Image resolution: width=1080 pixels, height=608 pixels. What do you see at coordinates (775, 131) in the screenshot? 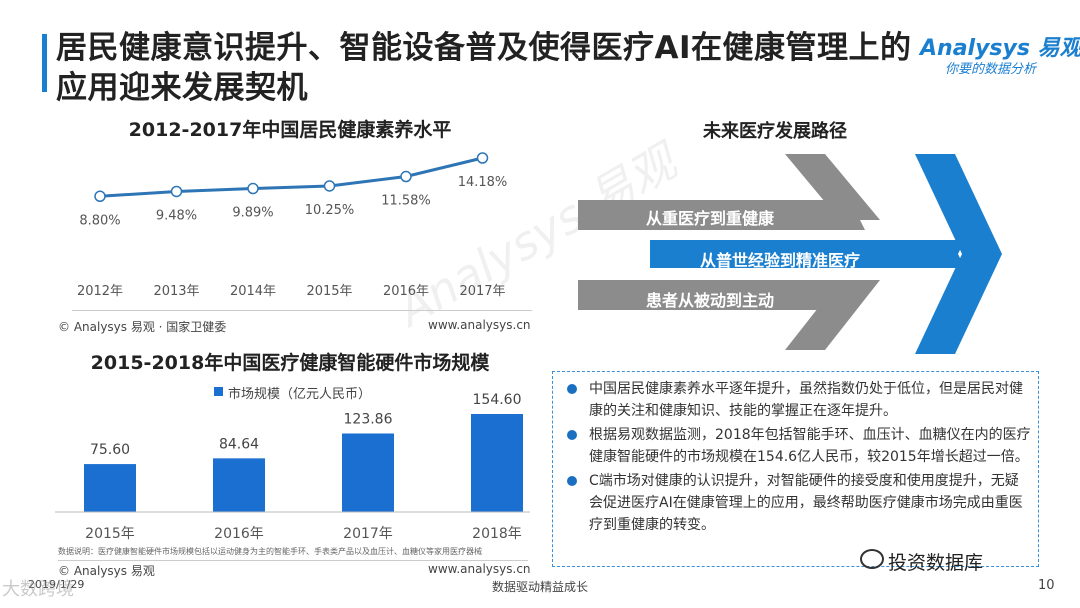
I see `path-title: 未来医疗发展路径` at bounding box center [775, 131].